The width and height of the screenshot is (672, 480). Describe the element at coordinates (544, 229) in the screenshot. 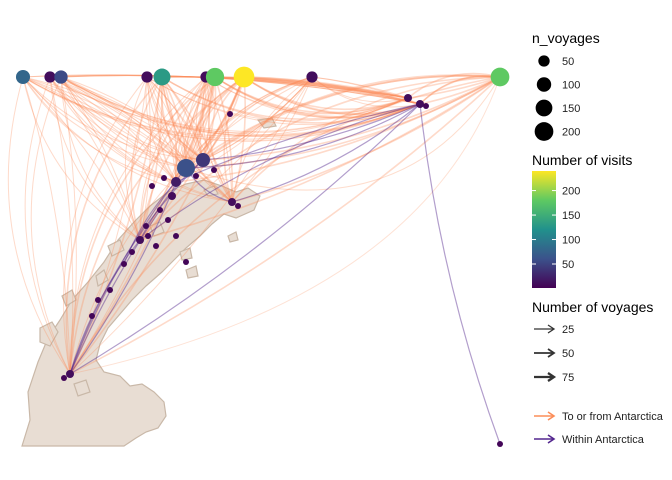

I see `color-bar` at that location.